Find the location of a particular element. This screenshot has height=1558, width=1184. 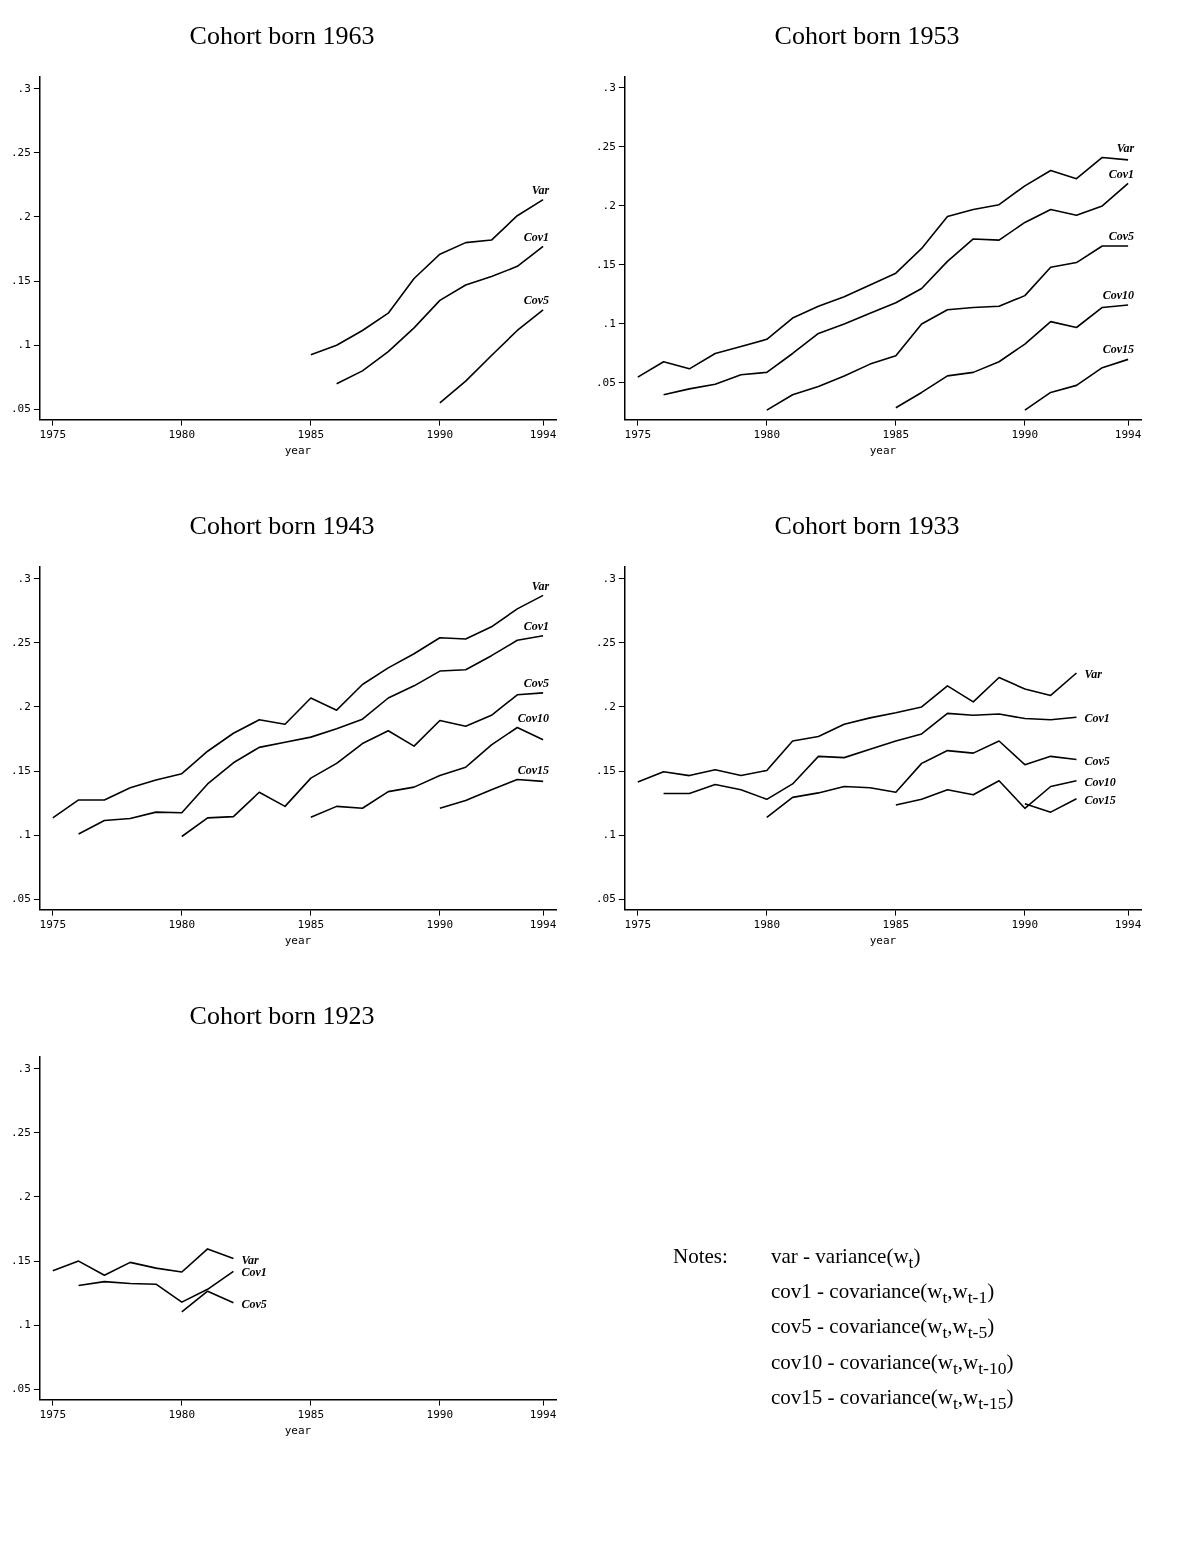

text: var - variance(w$_{t}$) is located at coordinates (846, 1259).